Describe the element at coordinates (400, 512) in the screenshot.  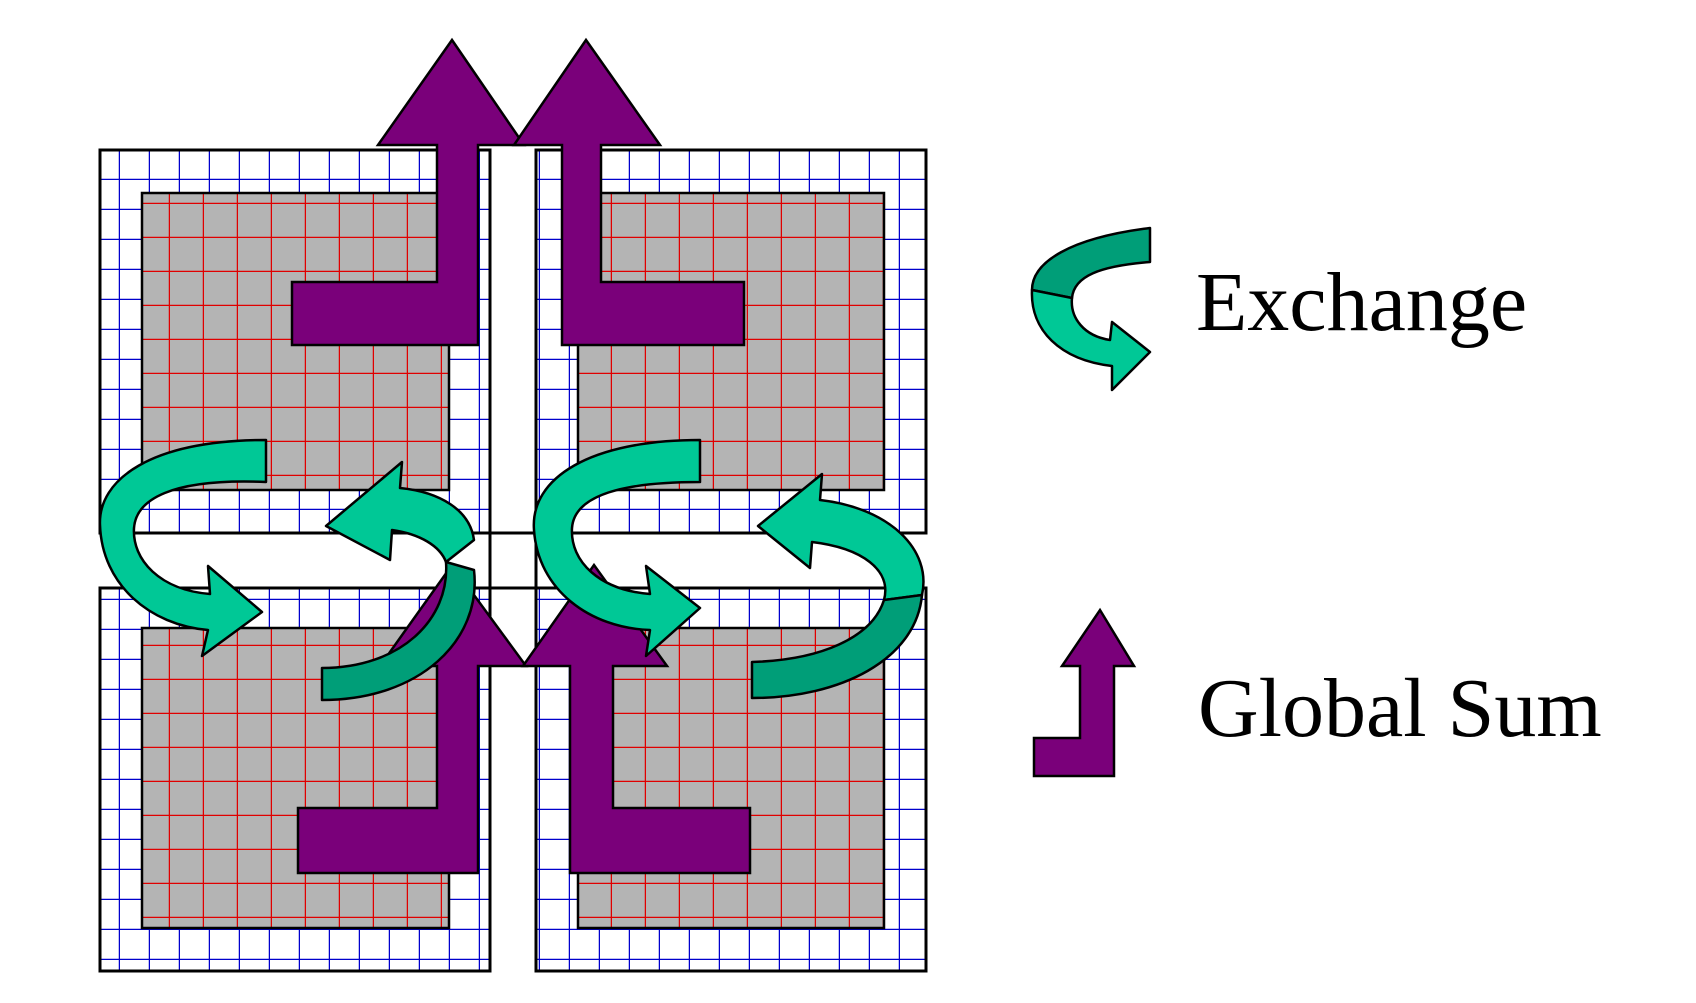
I see `exchange-arrow-center-left` at that location.